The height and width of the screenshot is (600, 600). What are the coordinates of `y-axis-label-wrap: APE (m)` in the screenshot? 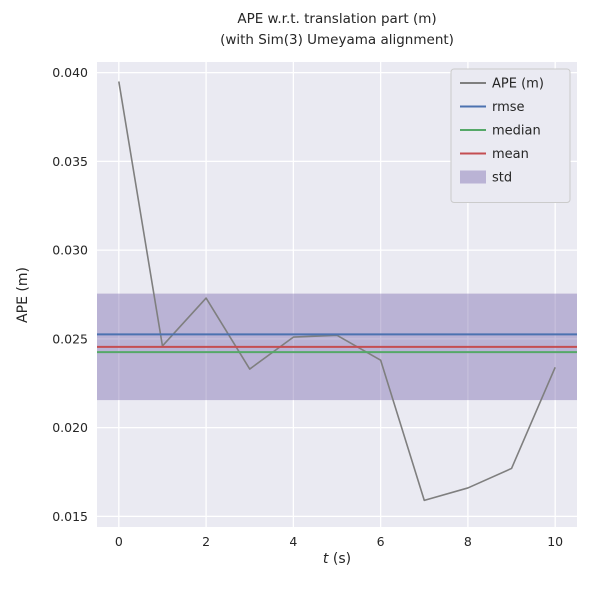 It's located at (23, 294).